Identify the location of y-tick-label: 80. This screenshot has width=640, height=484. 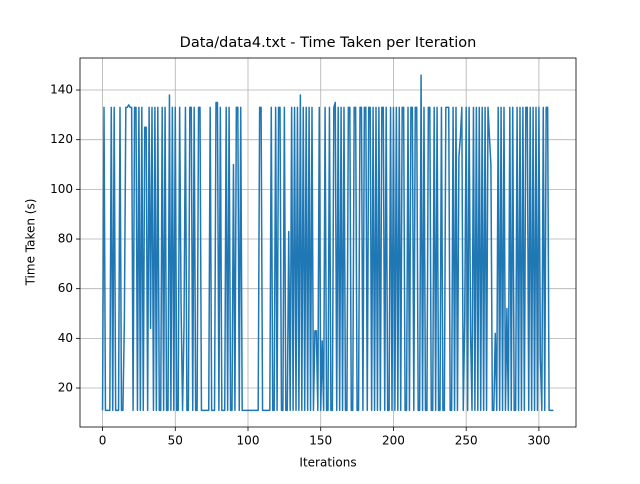
(65, 239).